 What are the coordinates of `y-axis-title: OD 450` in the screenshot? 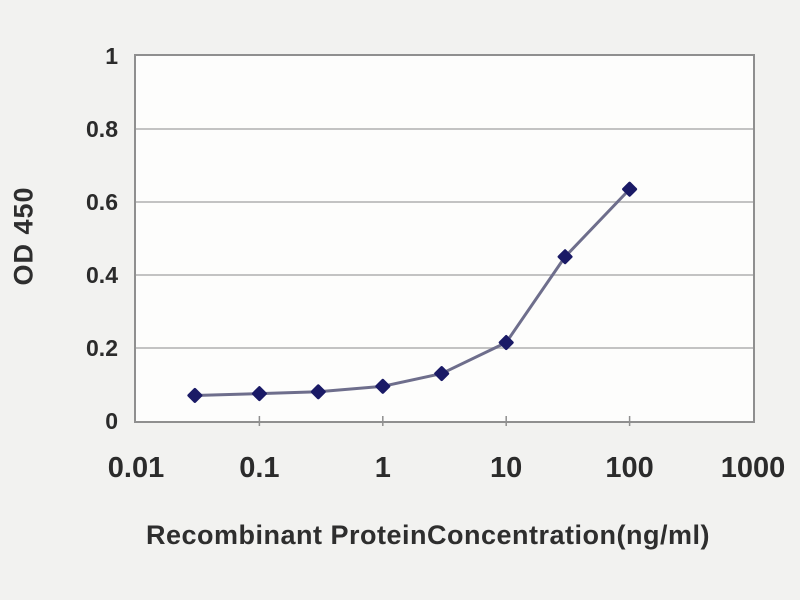 It's located at (23, 236).